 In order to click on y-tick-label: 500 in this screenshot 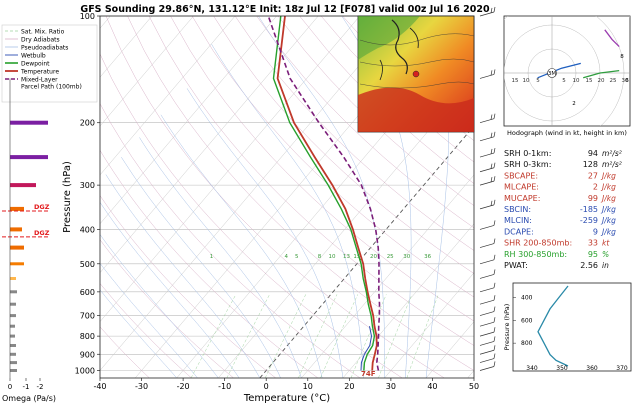, I will do `click(87, 264)`.